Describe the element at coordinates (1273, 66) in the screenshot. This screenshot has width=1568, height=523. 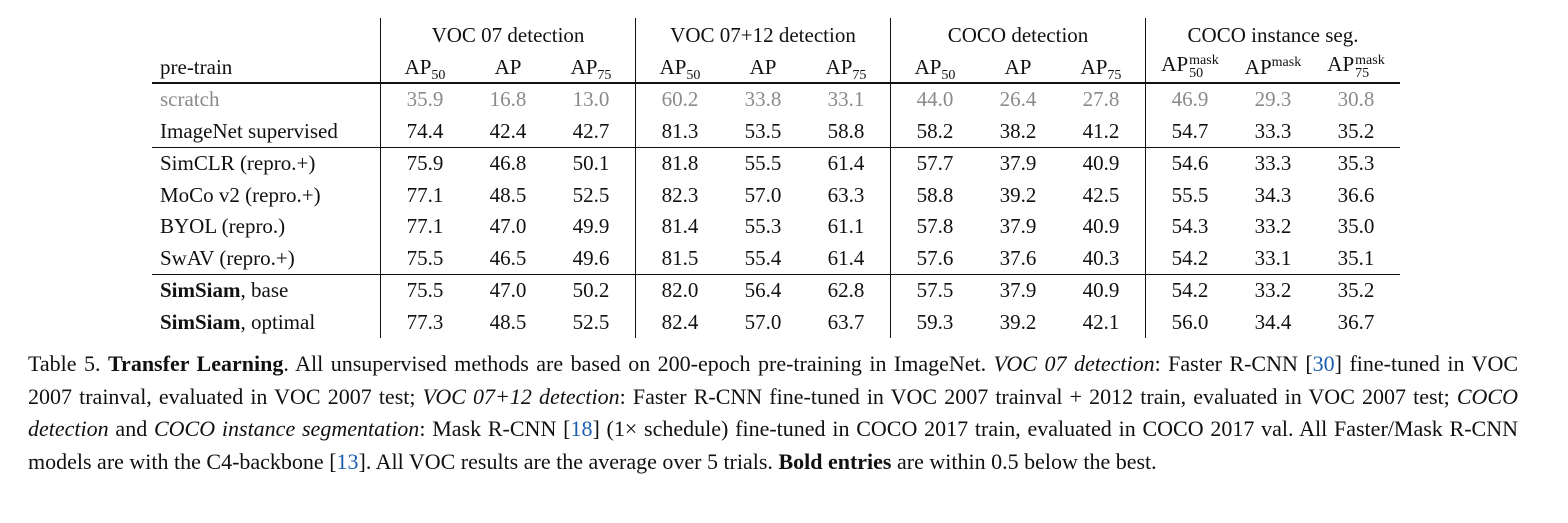
I see `metric-ap-mask: APmask` at that location.